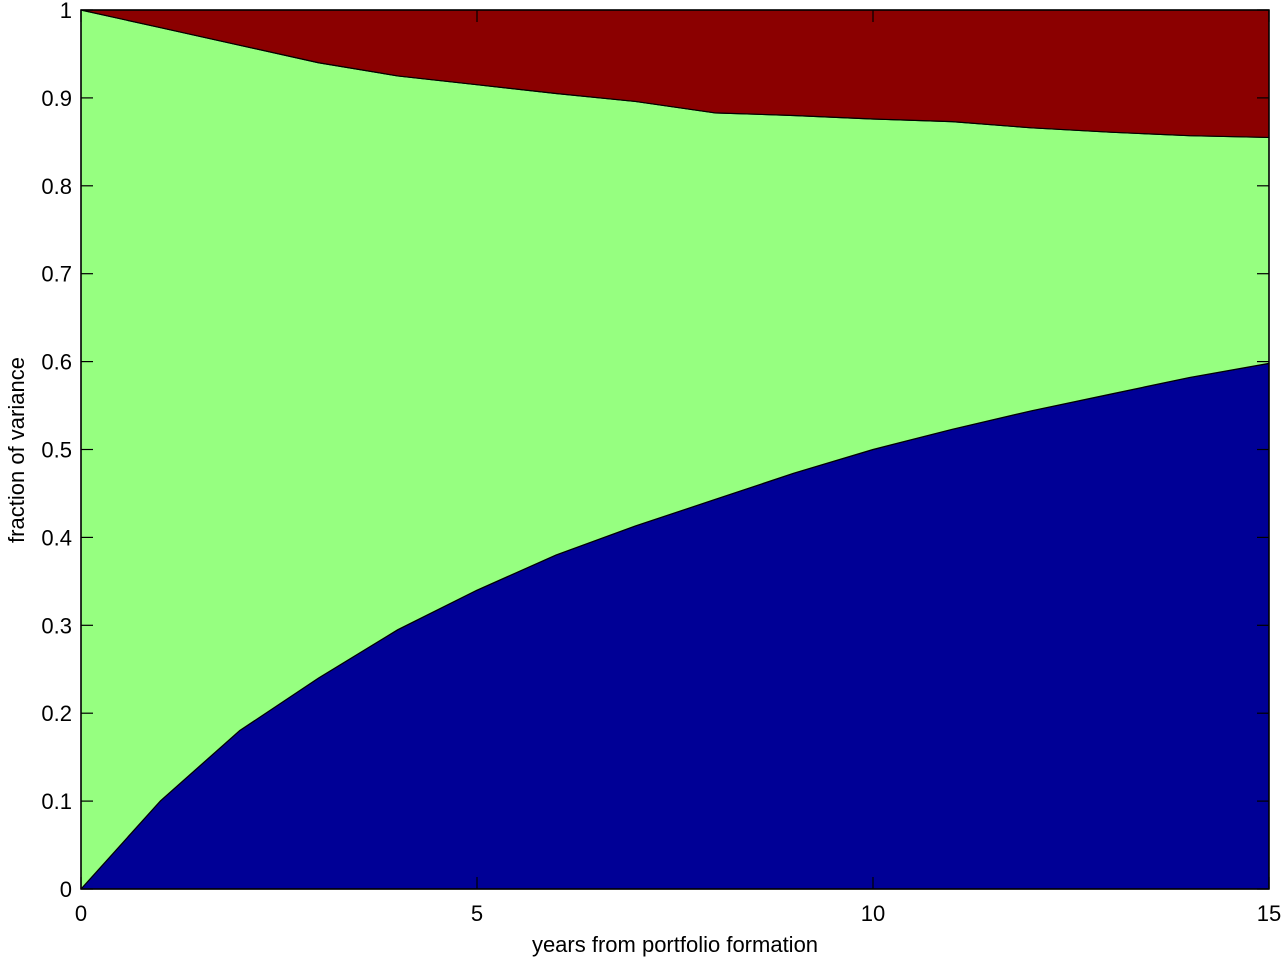  Describe the element at coordinates (1269, 913) in the screenshot. I see `x-tick-label: 15` at that location.